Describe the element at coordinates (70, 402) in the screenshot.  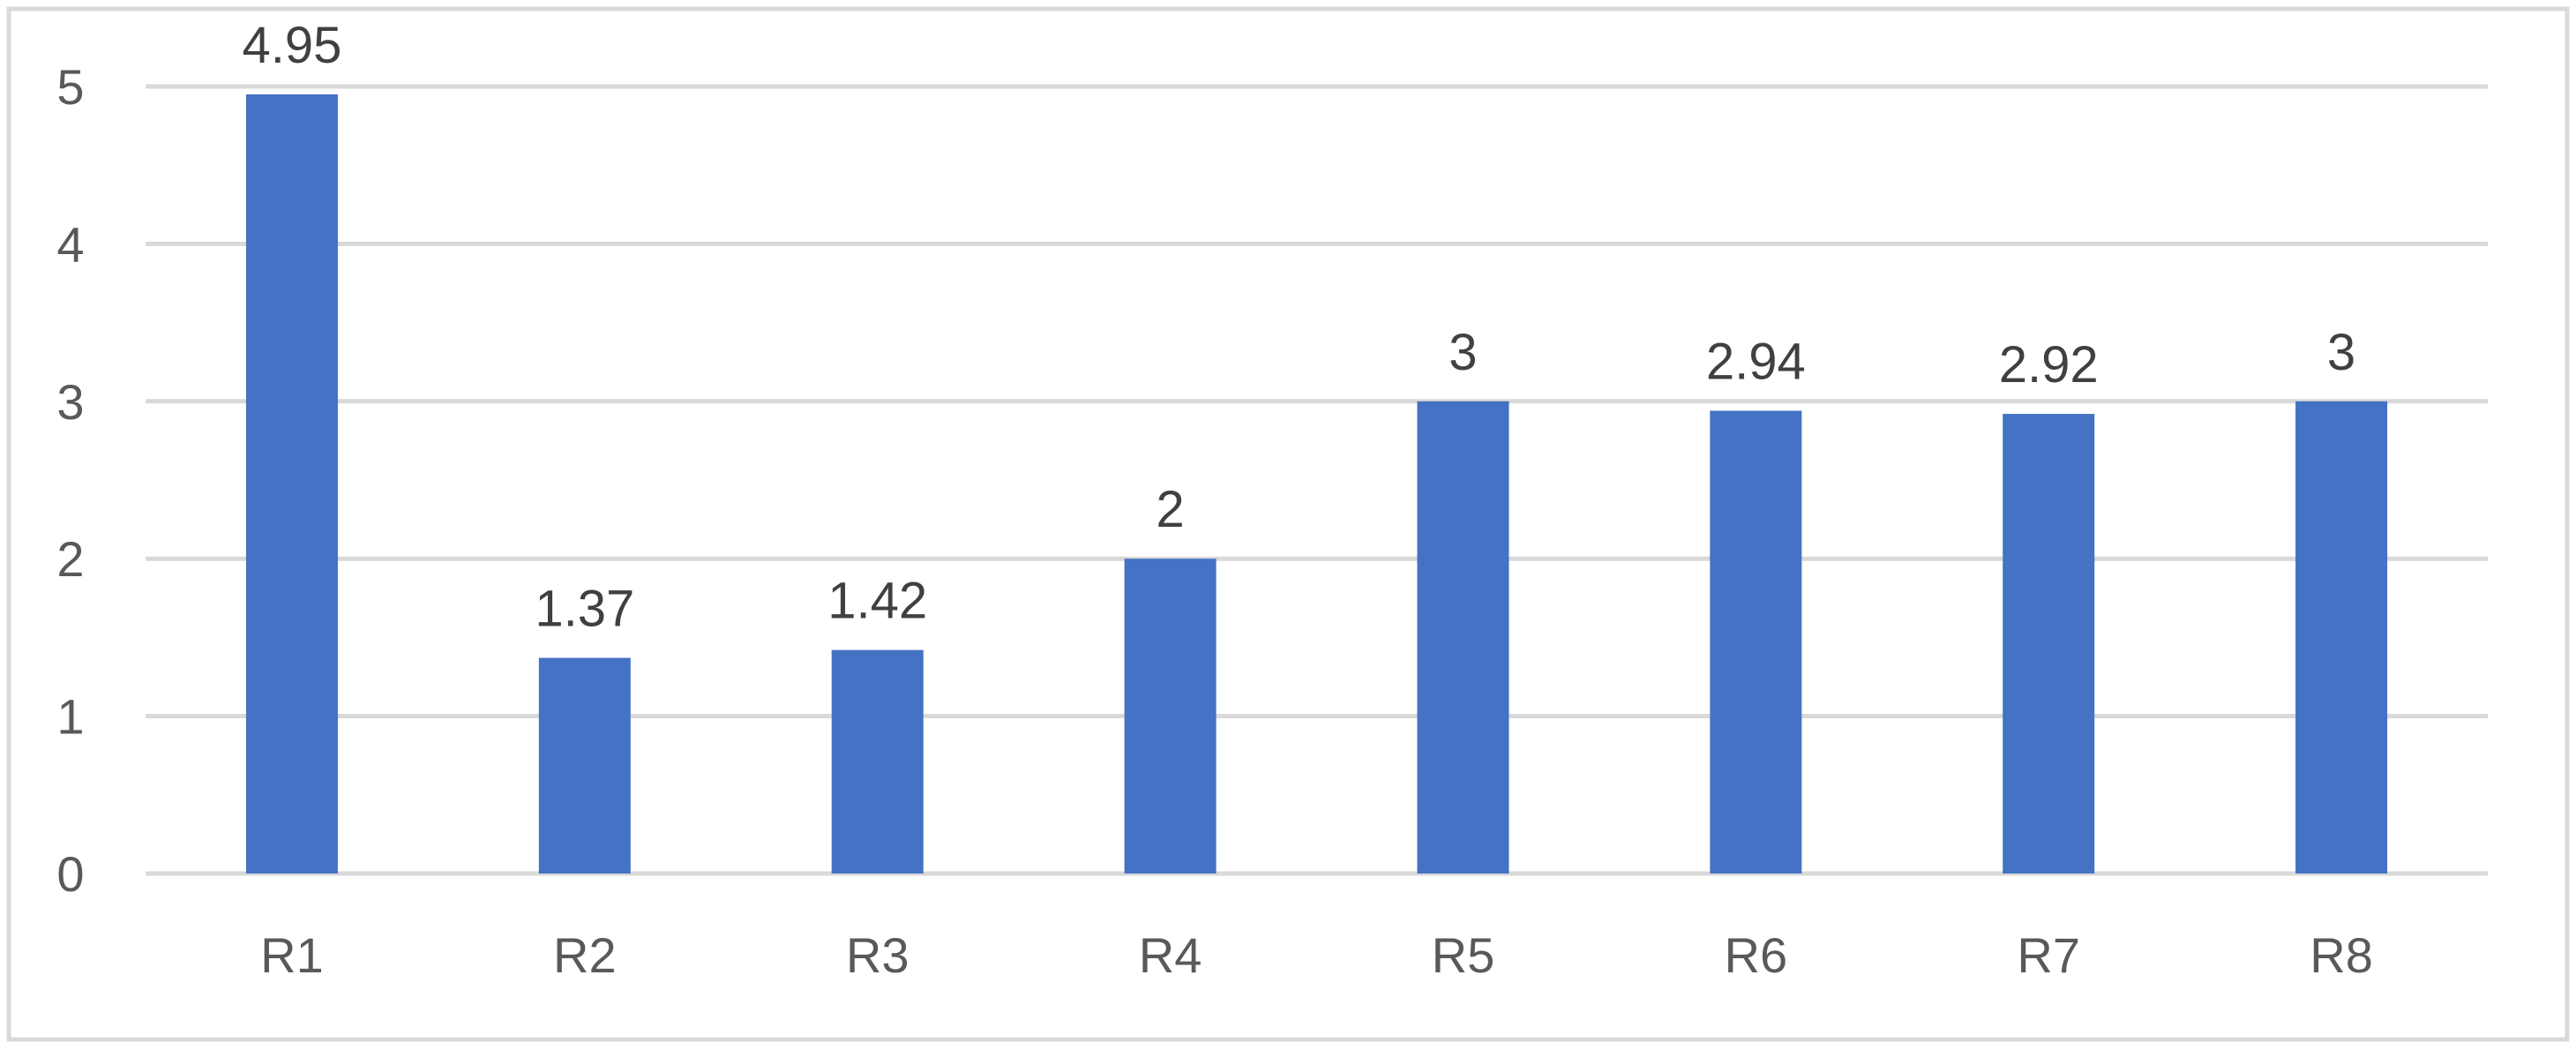
I see `y-tick-label: 3` at that location.